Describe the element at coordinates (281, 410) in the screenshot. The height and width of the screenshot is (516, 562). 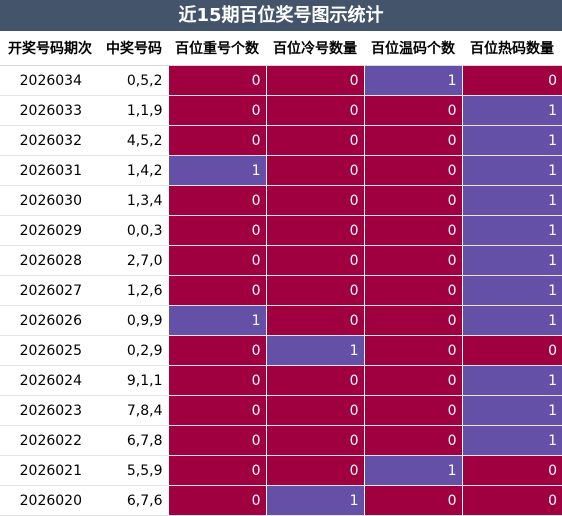
I see `table-row: 2026023 7,8,4 0 0 0 1` at that location.